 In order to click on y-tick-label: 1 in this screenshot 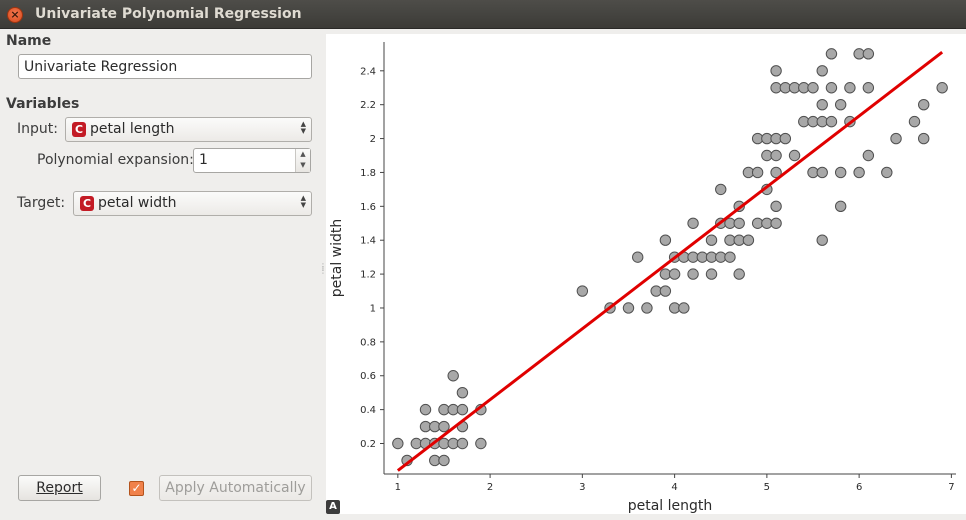, I will do `click(373, 308)`.